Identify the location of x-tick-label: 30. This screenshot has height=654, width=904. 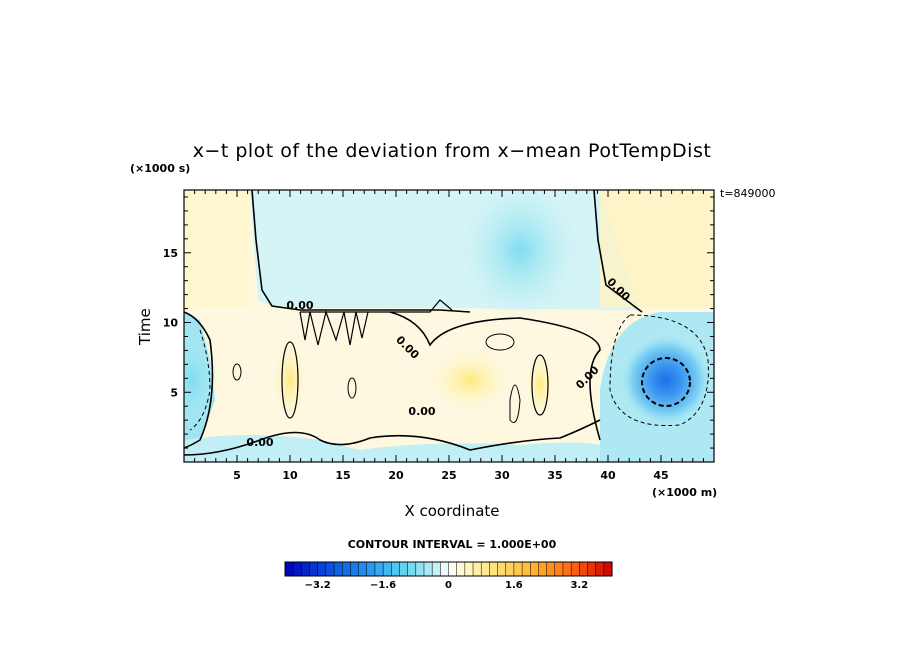
(502, 475).